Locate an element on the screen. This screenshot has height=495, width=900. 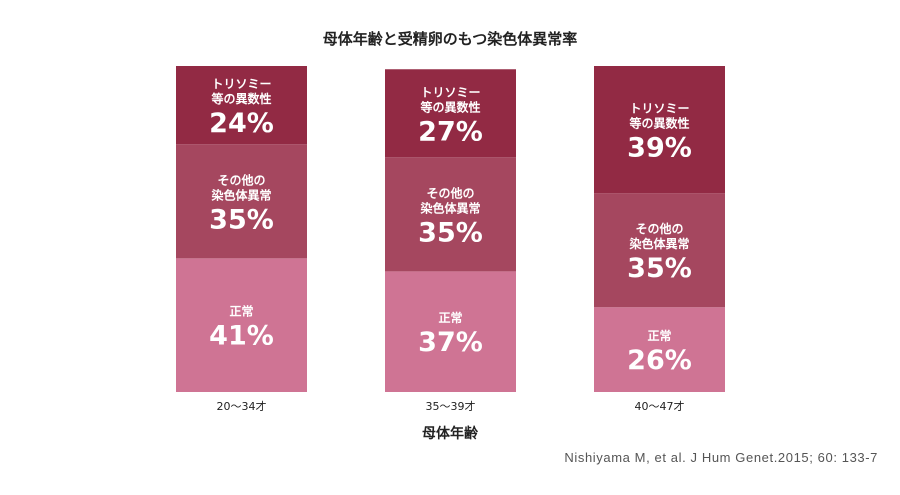
segment-label-1-2-1: 等の異数性 is located at coordinates (449, 106).